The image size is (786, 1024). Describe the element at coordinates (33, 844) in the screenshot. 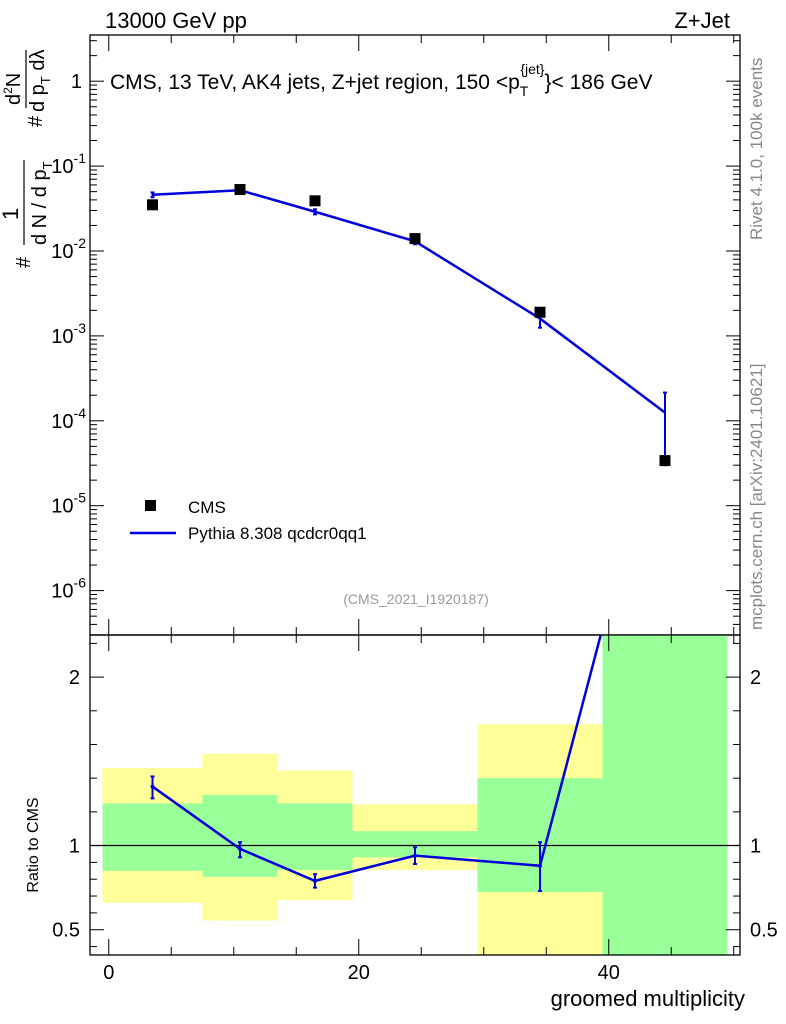

I see `ratio-y-axis-label: Ratio to CMS` at that location.